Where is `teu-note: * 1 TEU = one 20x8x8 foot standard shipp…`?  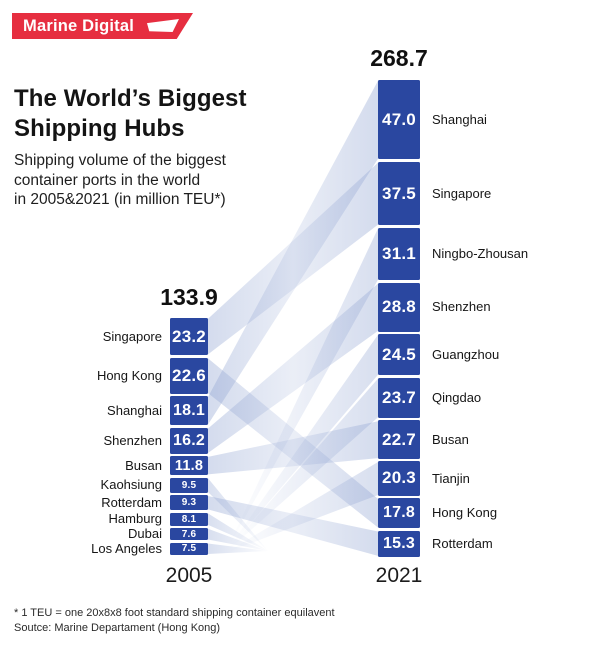
teu-note: * 1 TEU = one 20x8x8 foot standard shipp… is located at coordinates (174, 613).